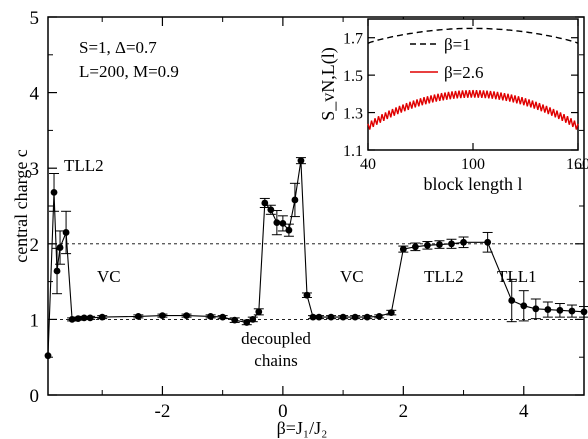 The height and width of the screenshot is (439, 588). Describe the element at coordinates (276, 338) in the screenshot. I see `annotation-decoupled: decoupled` at that location.